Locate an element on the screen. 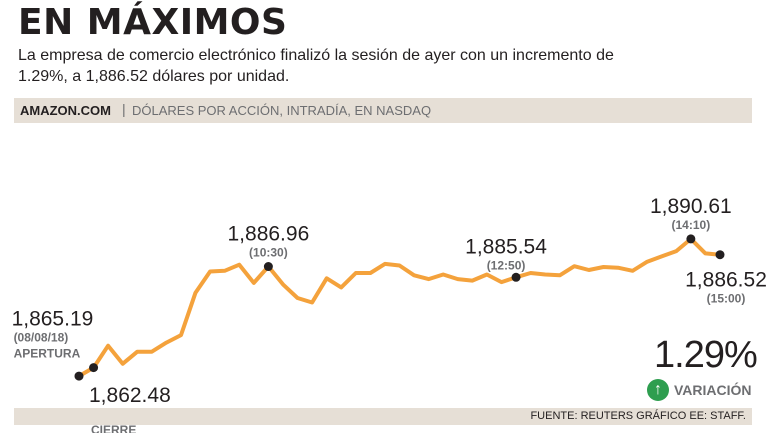 Image resolution: width=768 pixels, height=433 pixels. annotation-time: (15:00) is located at coordinates (726, 299).